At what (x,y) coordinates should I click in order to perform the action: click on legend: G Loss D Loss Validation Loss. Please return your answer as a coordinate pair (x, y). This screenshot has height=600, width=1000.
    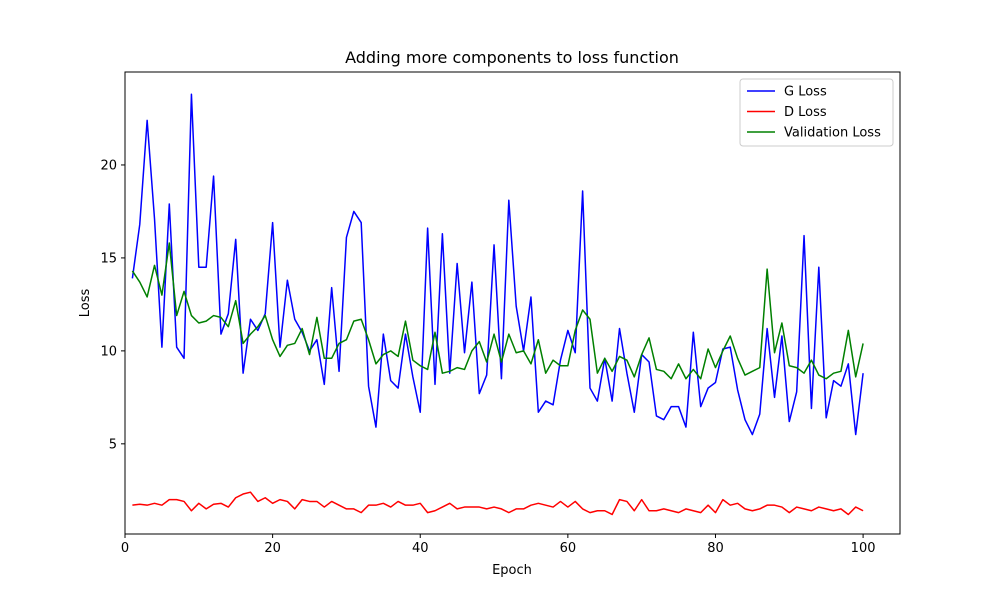
    Looking at the image, I should click on (816, 112).